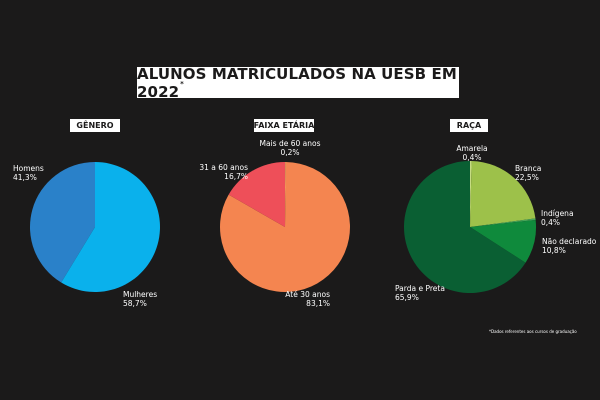 The width and height of the screenshot is (600, 400). I want to click on slice-label-value: 65,9%, so click(407, 297).